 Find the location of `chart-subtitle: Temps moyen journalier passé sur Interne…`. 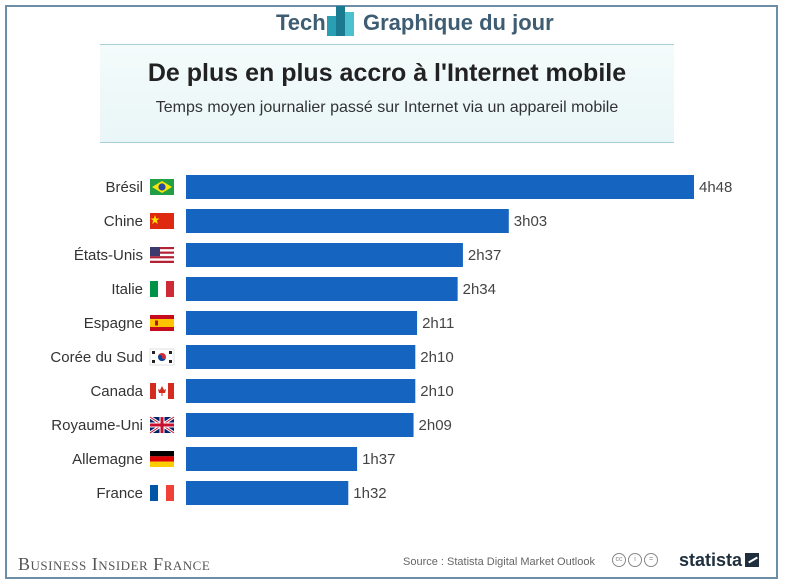

chart-subtitle: Temps moyen journalier passé sur Interne… is located at coordinates (387, 107).